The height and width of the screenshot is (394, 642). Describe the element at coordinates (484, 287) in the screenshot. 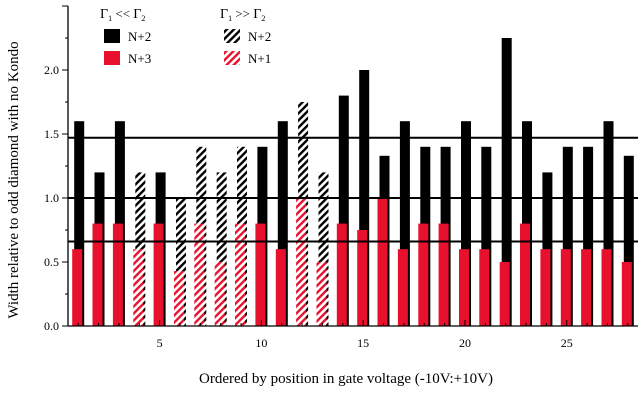

I see `bar-nplus3-x21` at that location.